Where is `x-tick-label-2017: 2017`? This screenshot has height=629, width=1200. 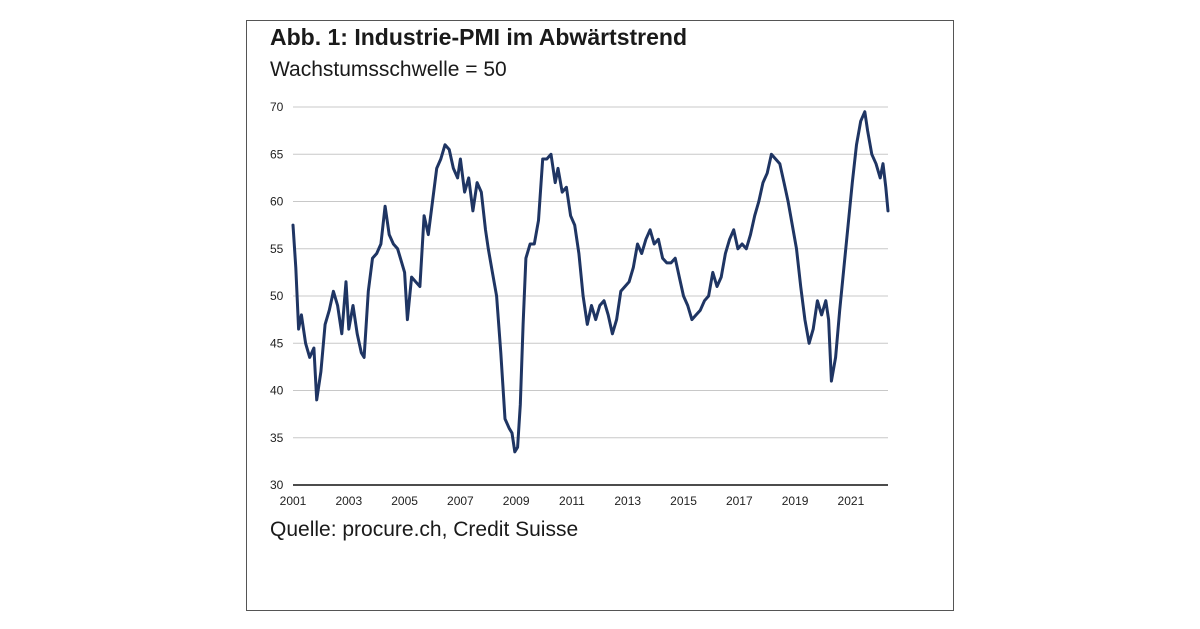 x-tick-label-2017: 2017 is located at coordinates (739, 501).